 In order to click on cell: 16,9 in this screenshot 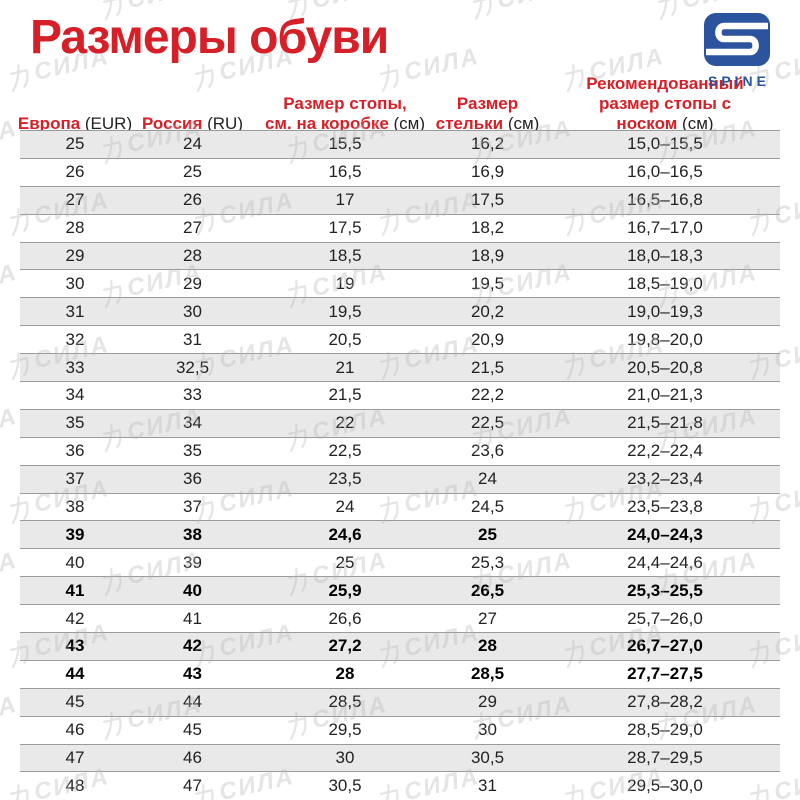, I will do `click(487, 172)`.